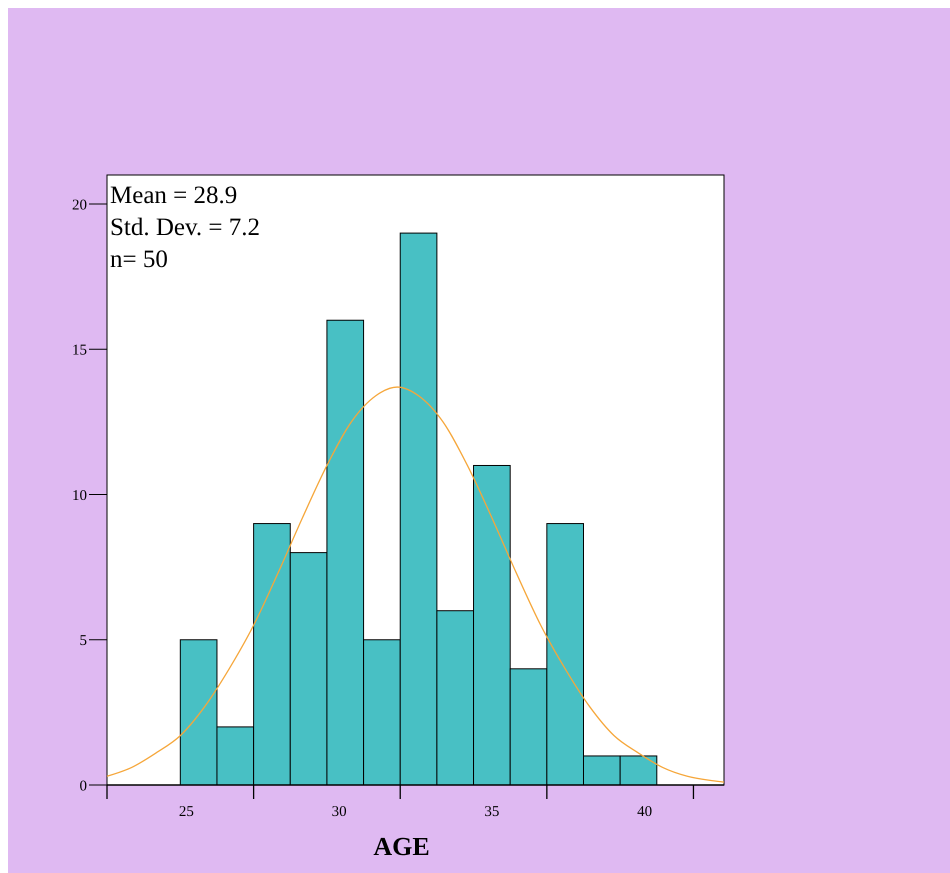 Image resolution: width=950 pixels, height=873 pixels. Describe the element at coordinates (186, 812) in the screenshot. I see `x-tick-label: 25` at that location.